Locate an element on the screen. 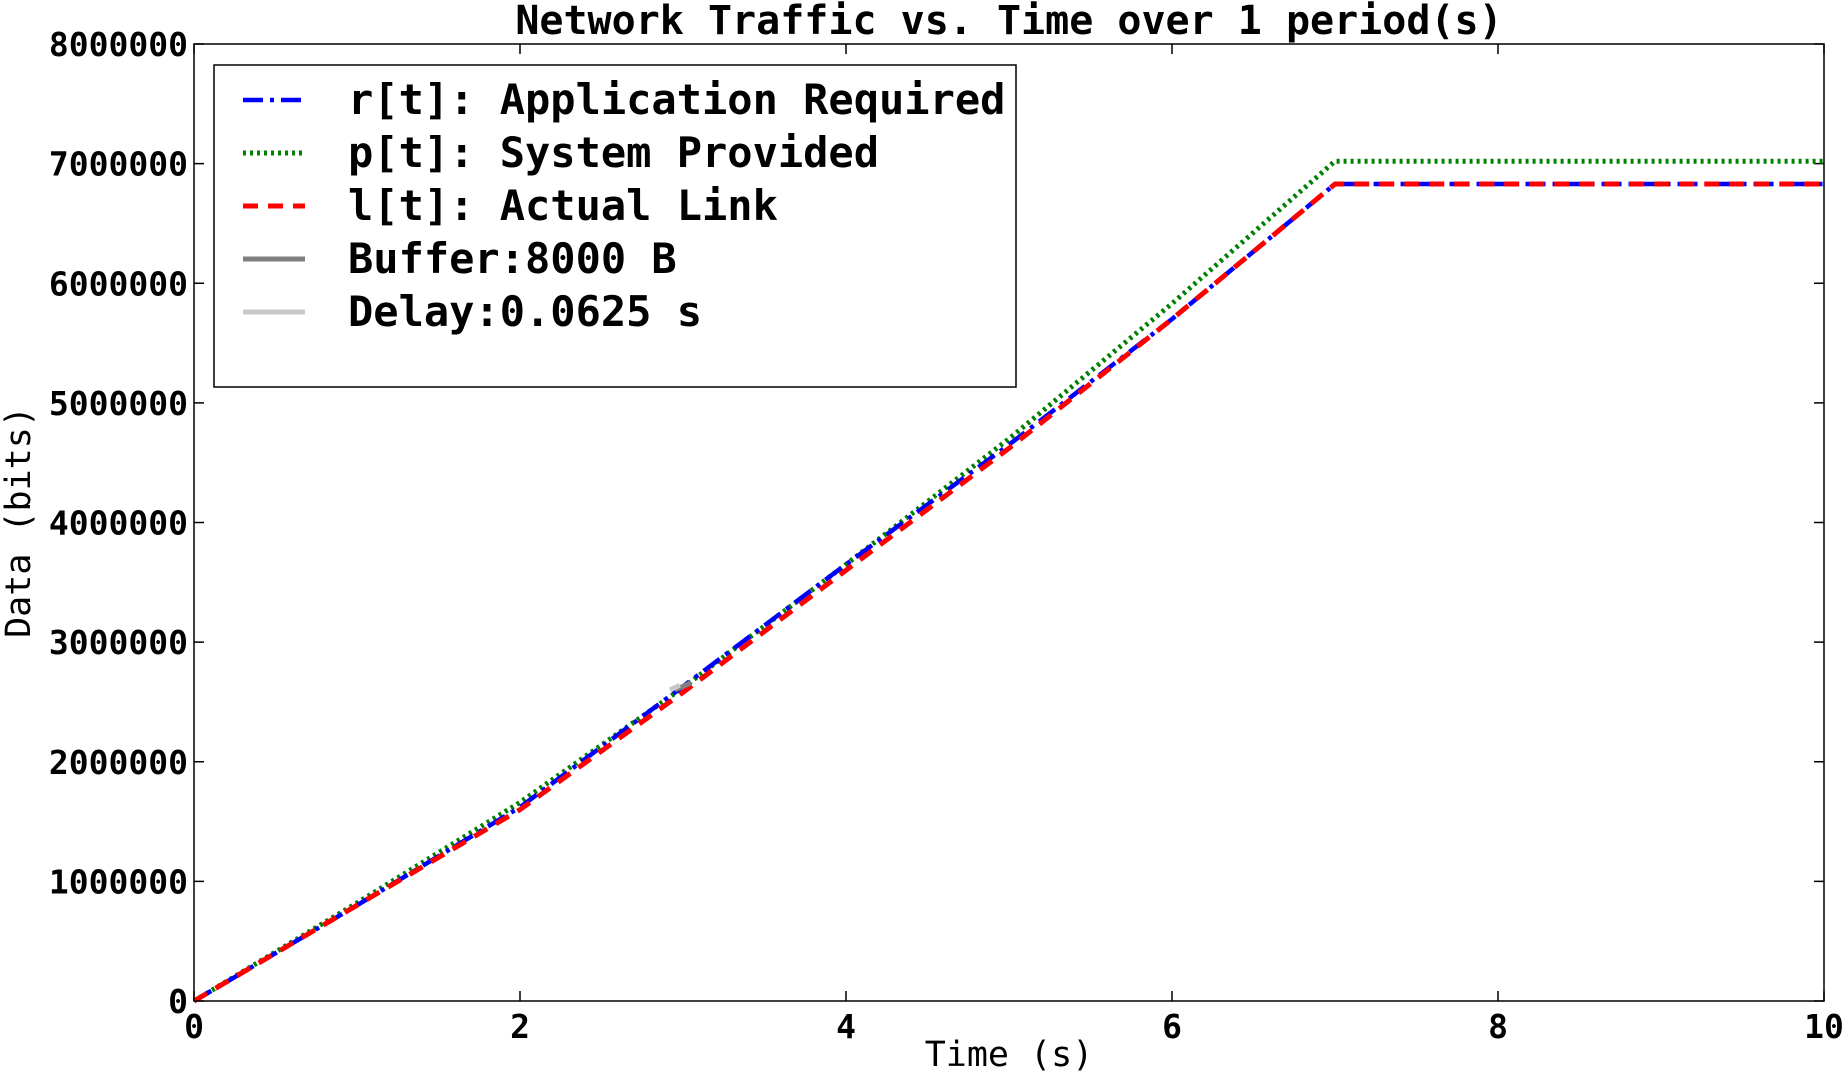 This screenshot has width=1848, height=1076. x-tick-label: 8 is located at coordinates (1498, 1026).